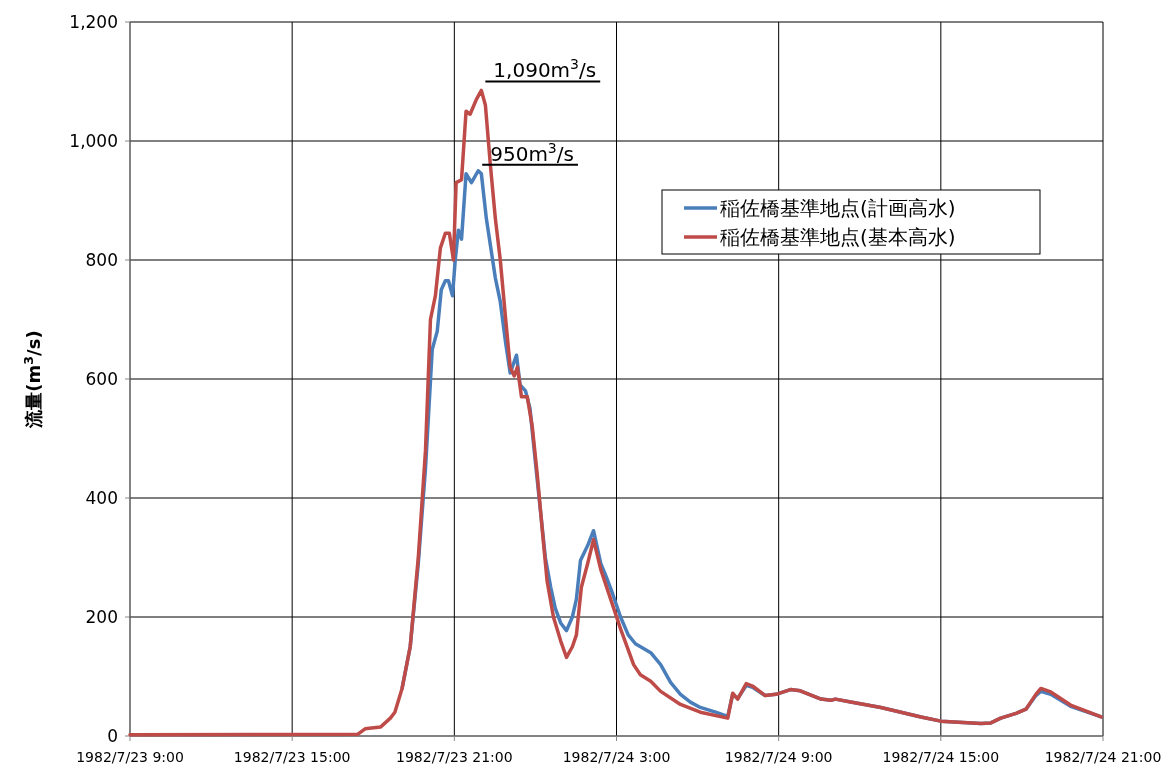 The height and width of the screenshot is (773, 1176). Describe the element at coordinates (778, 757) in the screenshot. I see `x-tick-label: 1982/7/24 9:00` at that location.